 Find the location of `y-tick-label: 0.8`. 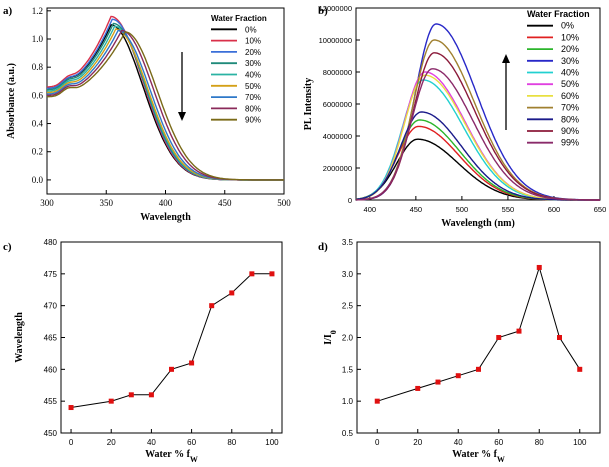

y-tick-label: 0.8 is located at coordinates (38, 67).